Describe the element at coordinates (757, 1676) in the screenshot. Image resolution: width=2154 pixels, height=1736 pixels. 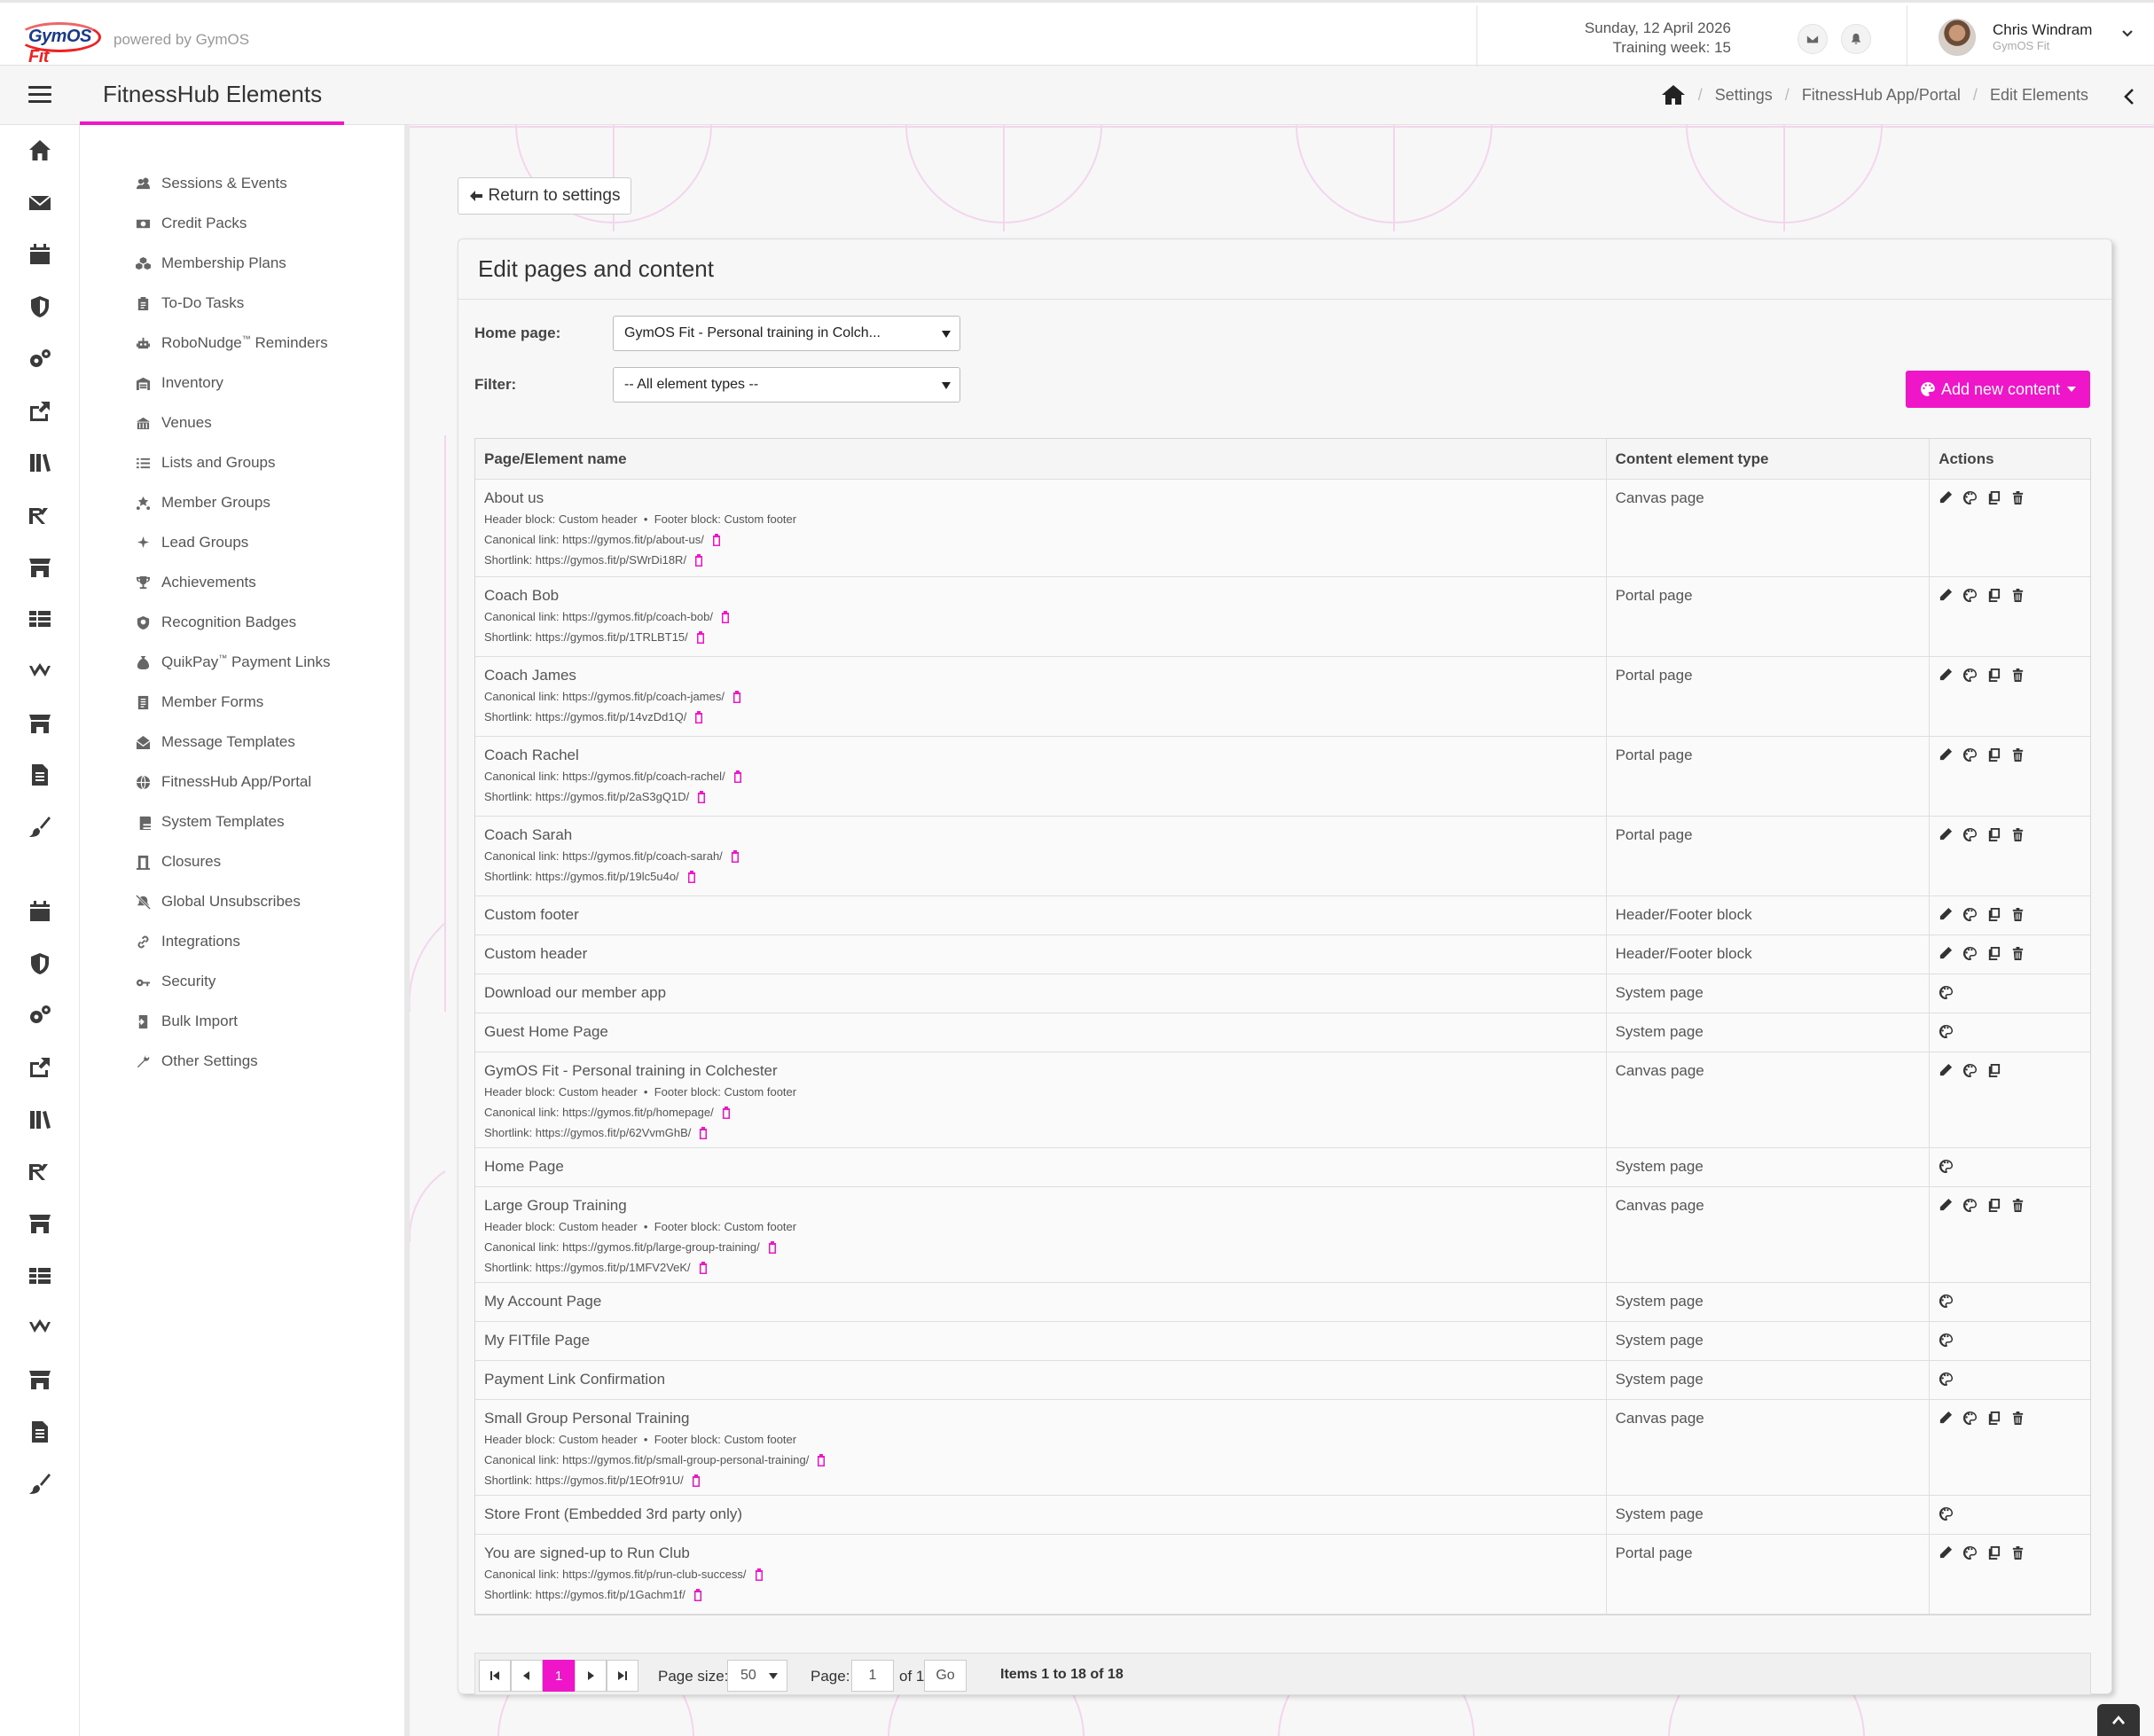
I see `page-size-select: 50` at that location.